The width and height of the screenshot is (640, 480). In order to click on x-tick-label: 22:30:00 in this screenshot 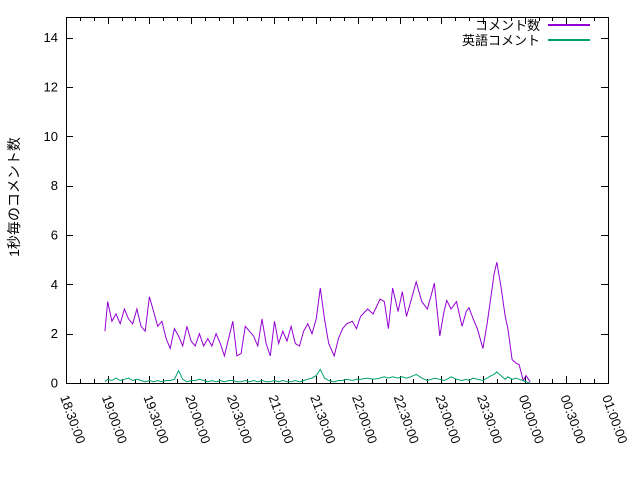, I will do `click(406, 419)`.